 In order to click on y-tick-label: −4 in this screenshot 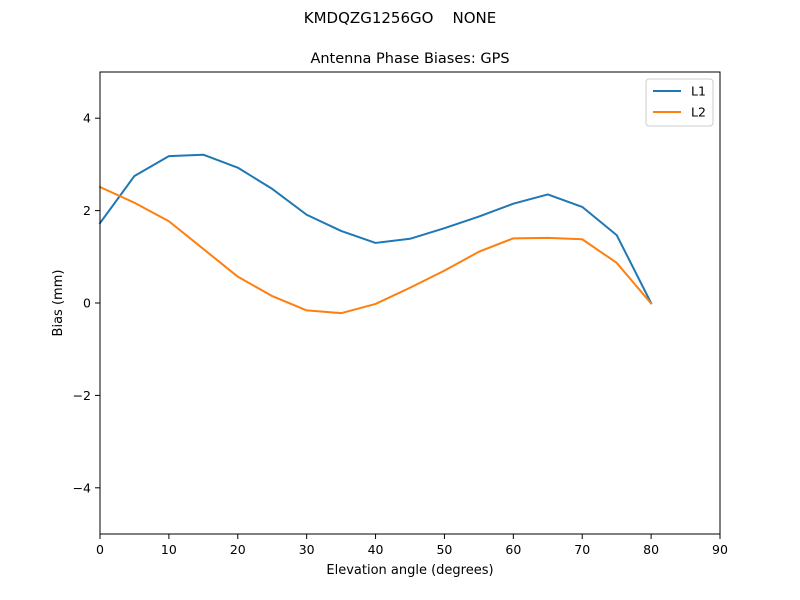, I will do `click(82, 487)`.